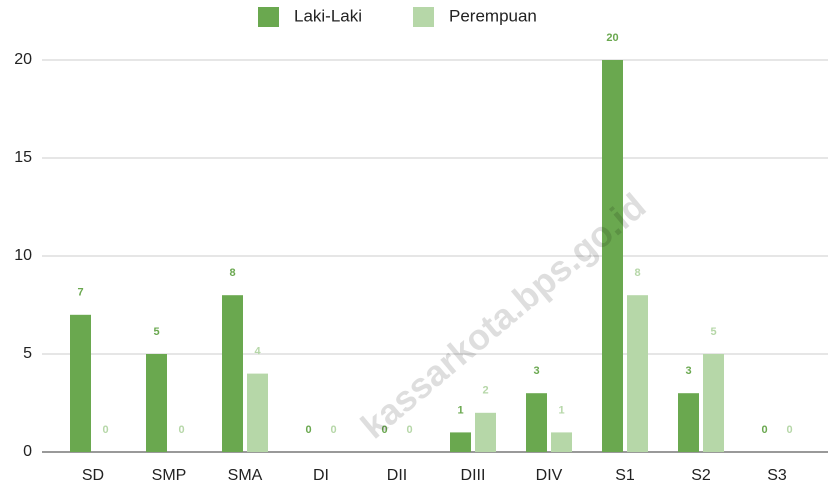 This screenshot has height=489, width=828. Describe the element at coordinates (485, 391) in the screenshot. I see `value-label: 2` at that location.